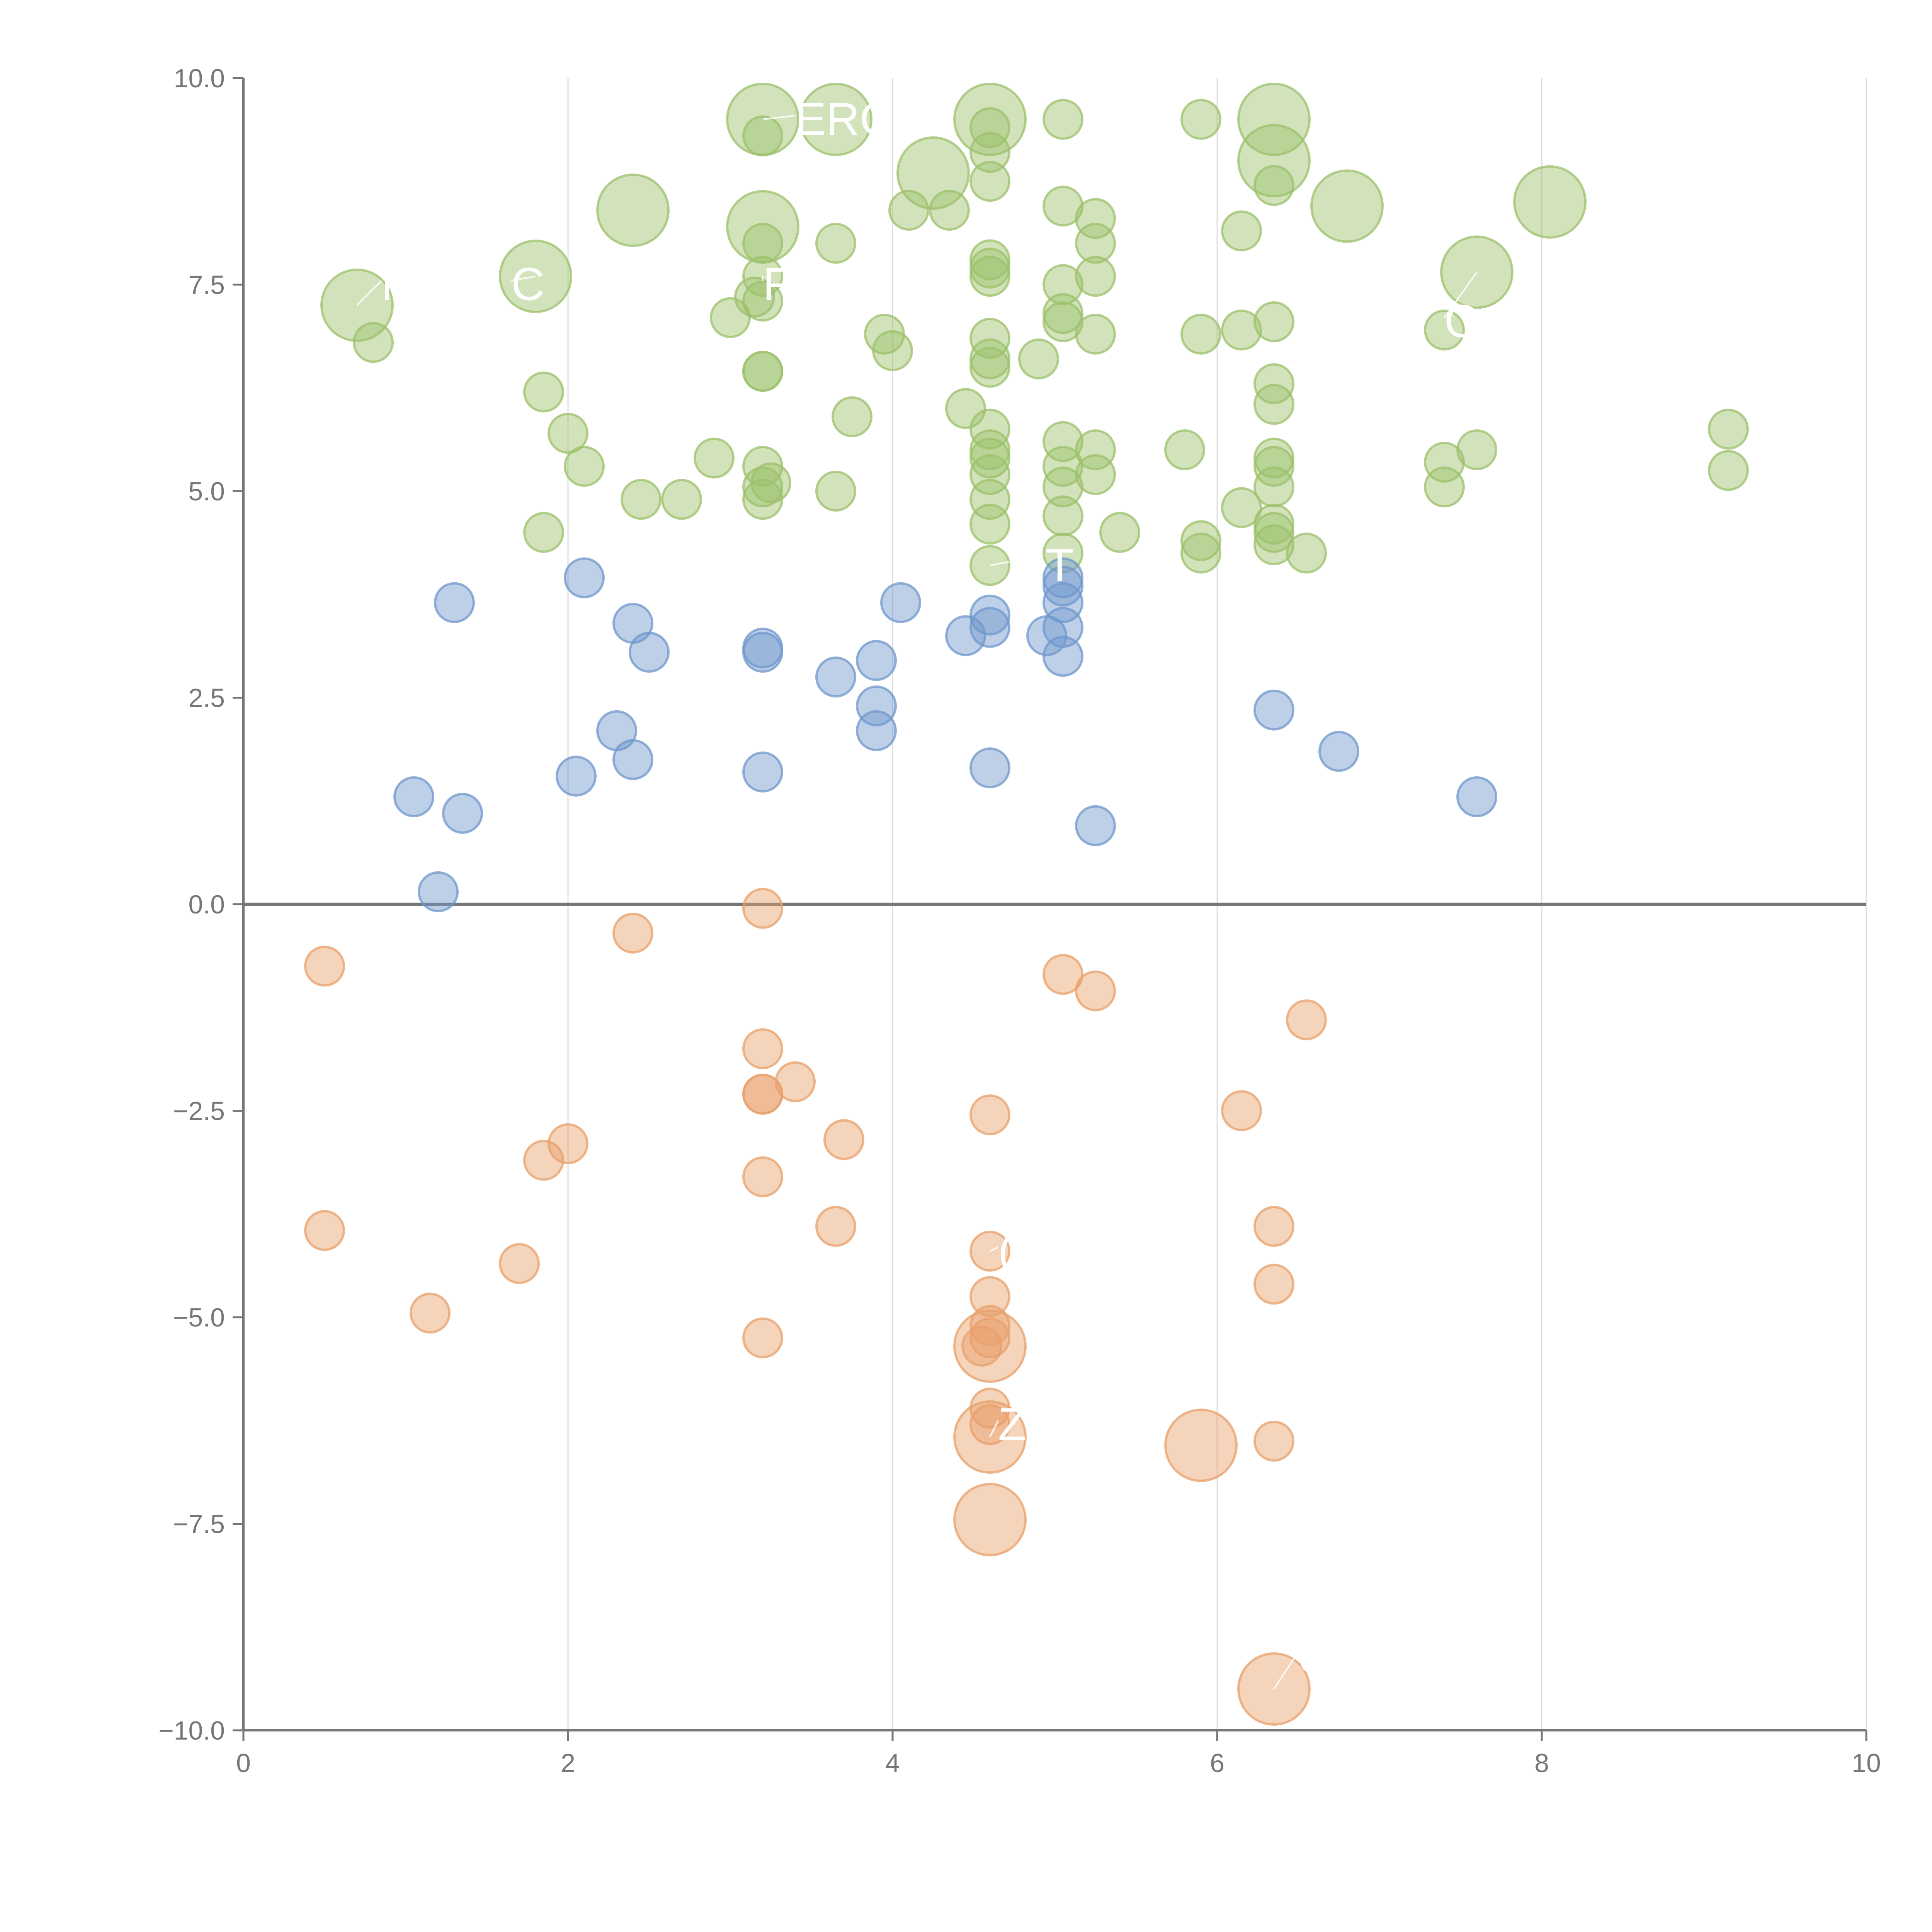  What do you see at coordinates (1541, 1763) in the screenshot?
I see `x-tick-label-4: 8` at bounding box center [1541, 1763].